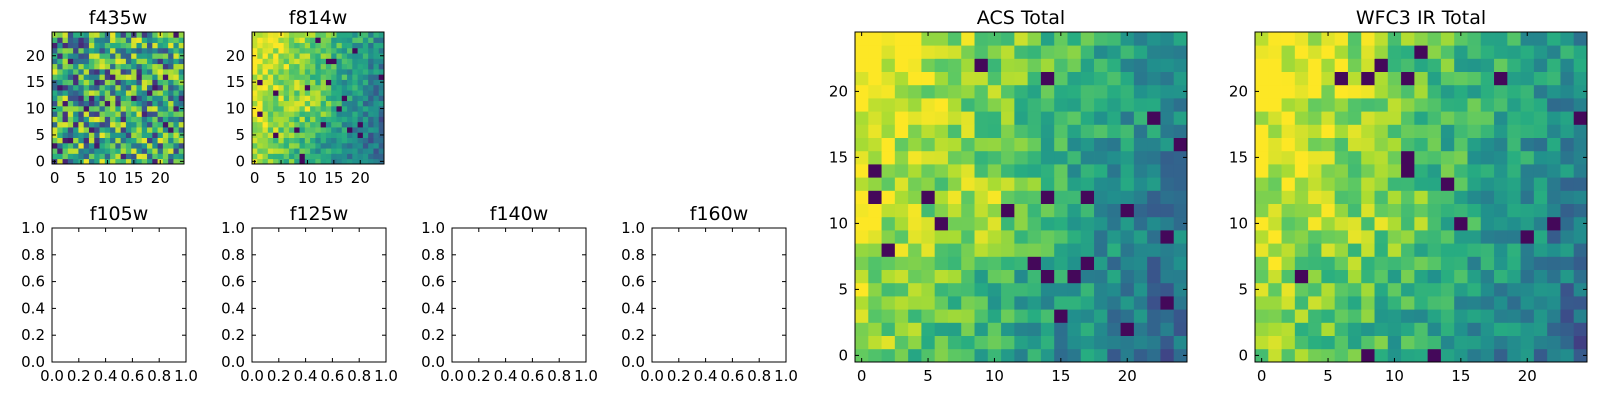 Image resolution: width=1600 pixels, height=400 pixels. I want to click on x-tick-label: 0.0, so click(252, 376).